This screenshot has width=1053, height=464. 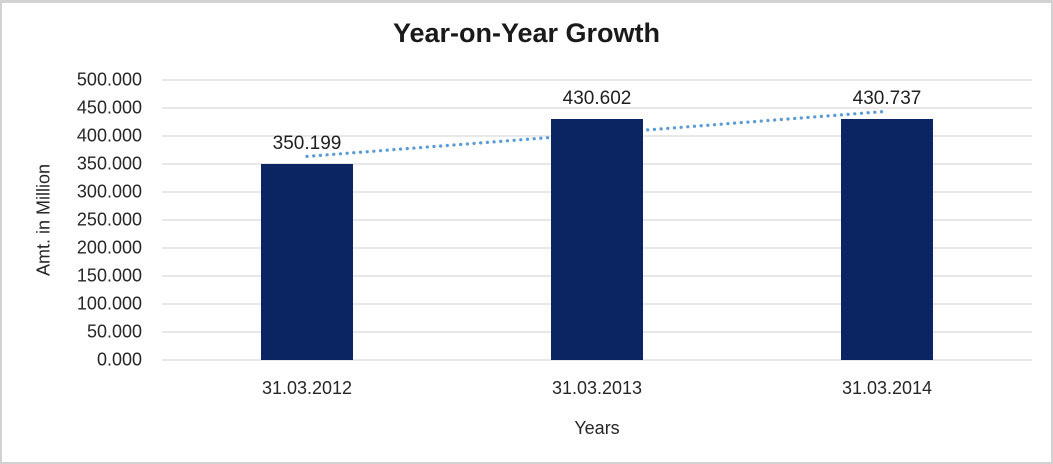 What do you see at coordinates (597, 98) in the screenshot?
I see `bar-data-label: 430.602` at bounding box center [597, 98].